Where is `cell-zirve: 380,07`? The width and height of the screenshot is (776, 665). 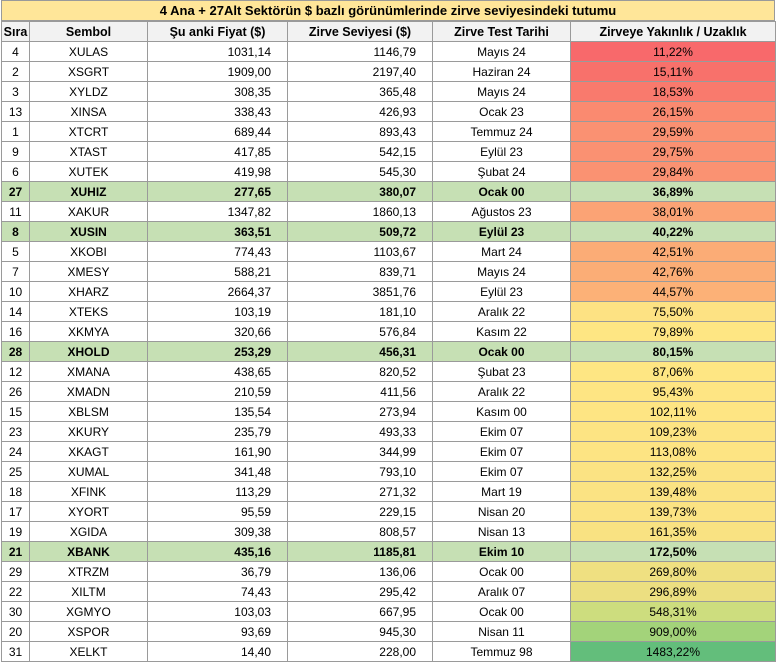
cell-zirve: 380,07 is located at coordinates (360, 191).